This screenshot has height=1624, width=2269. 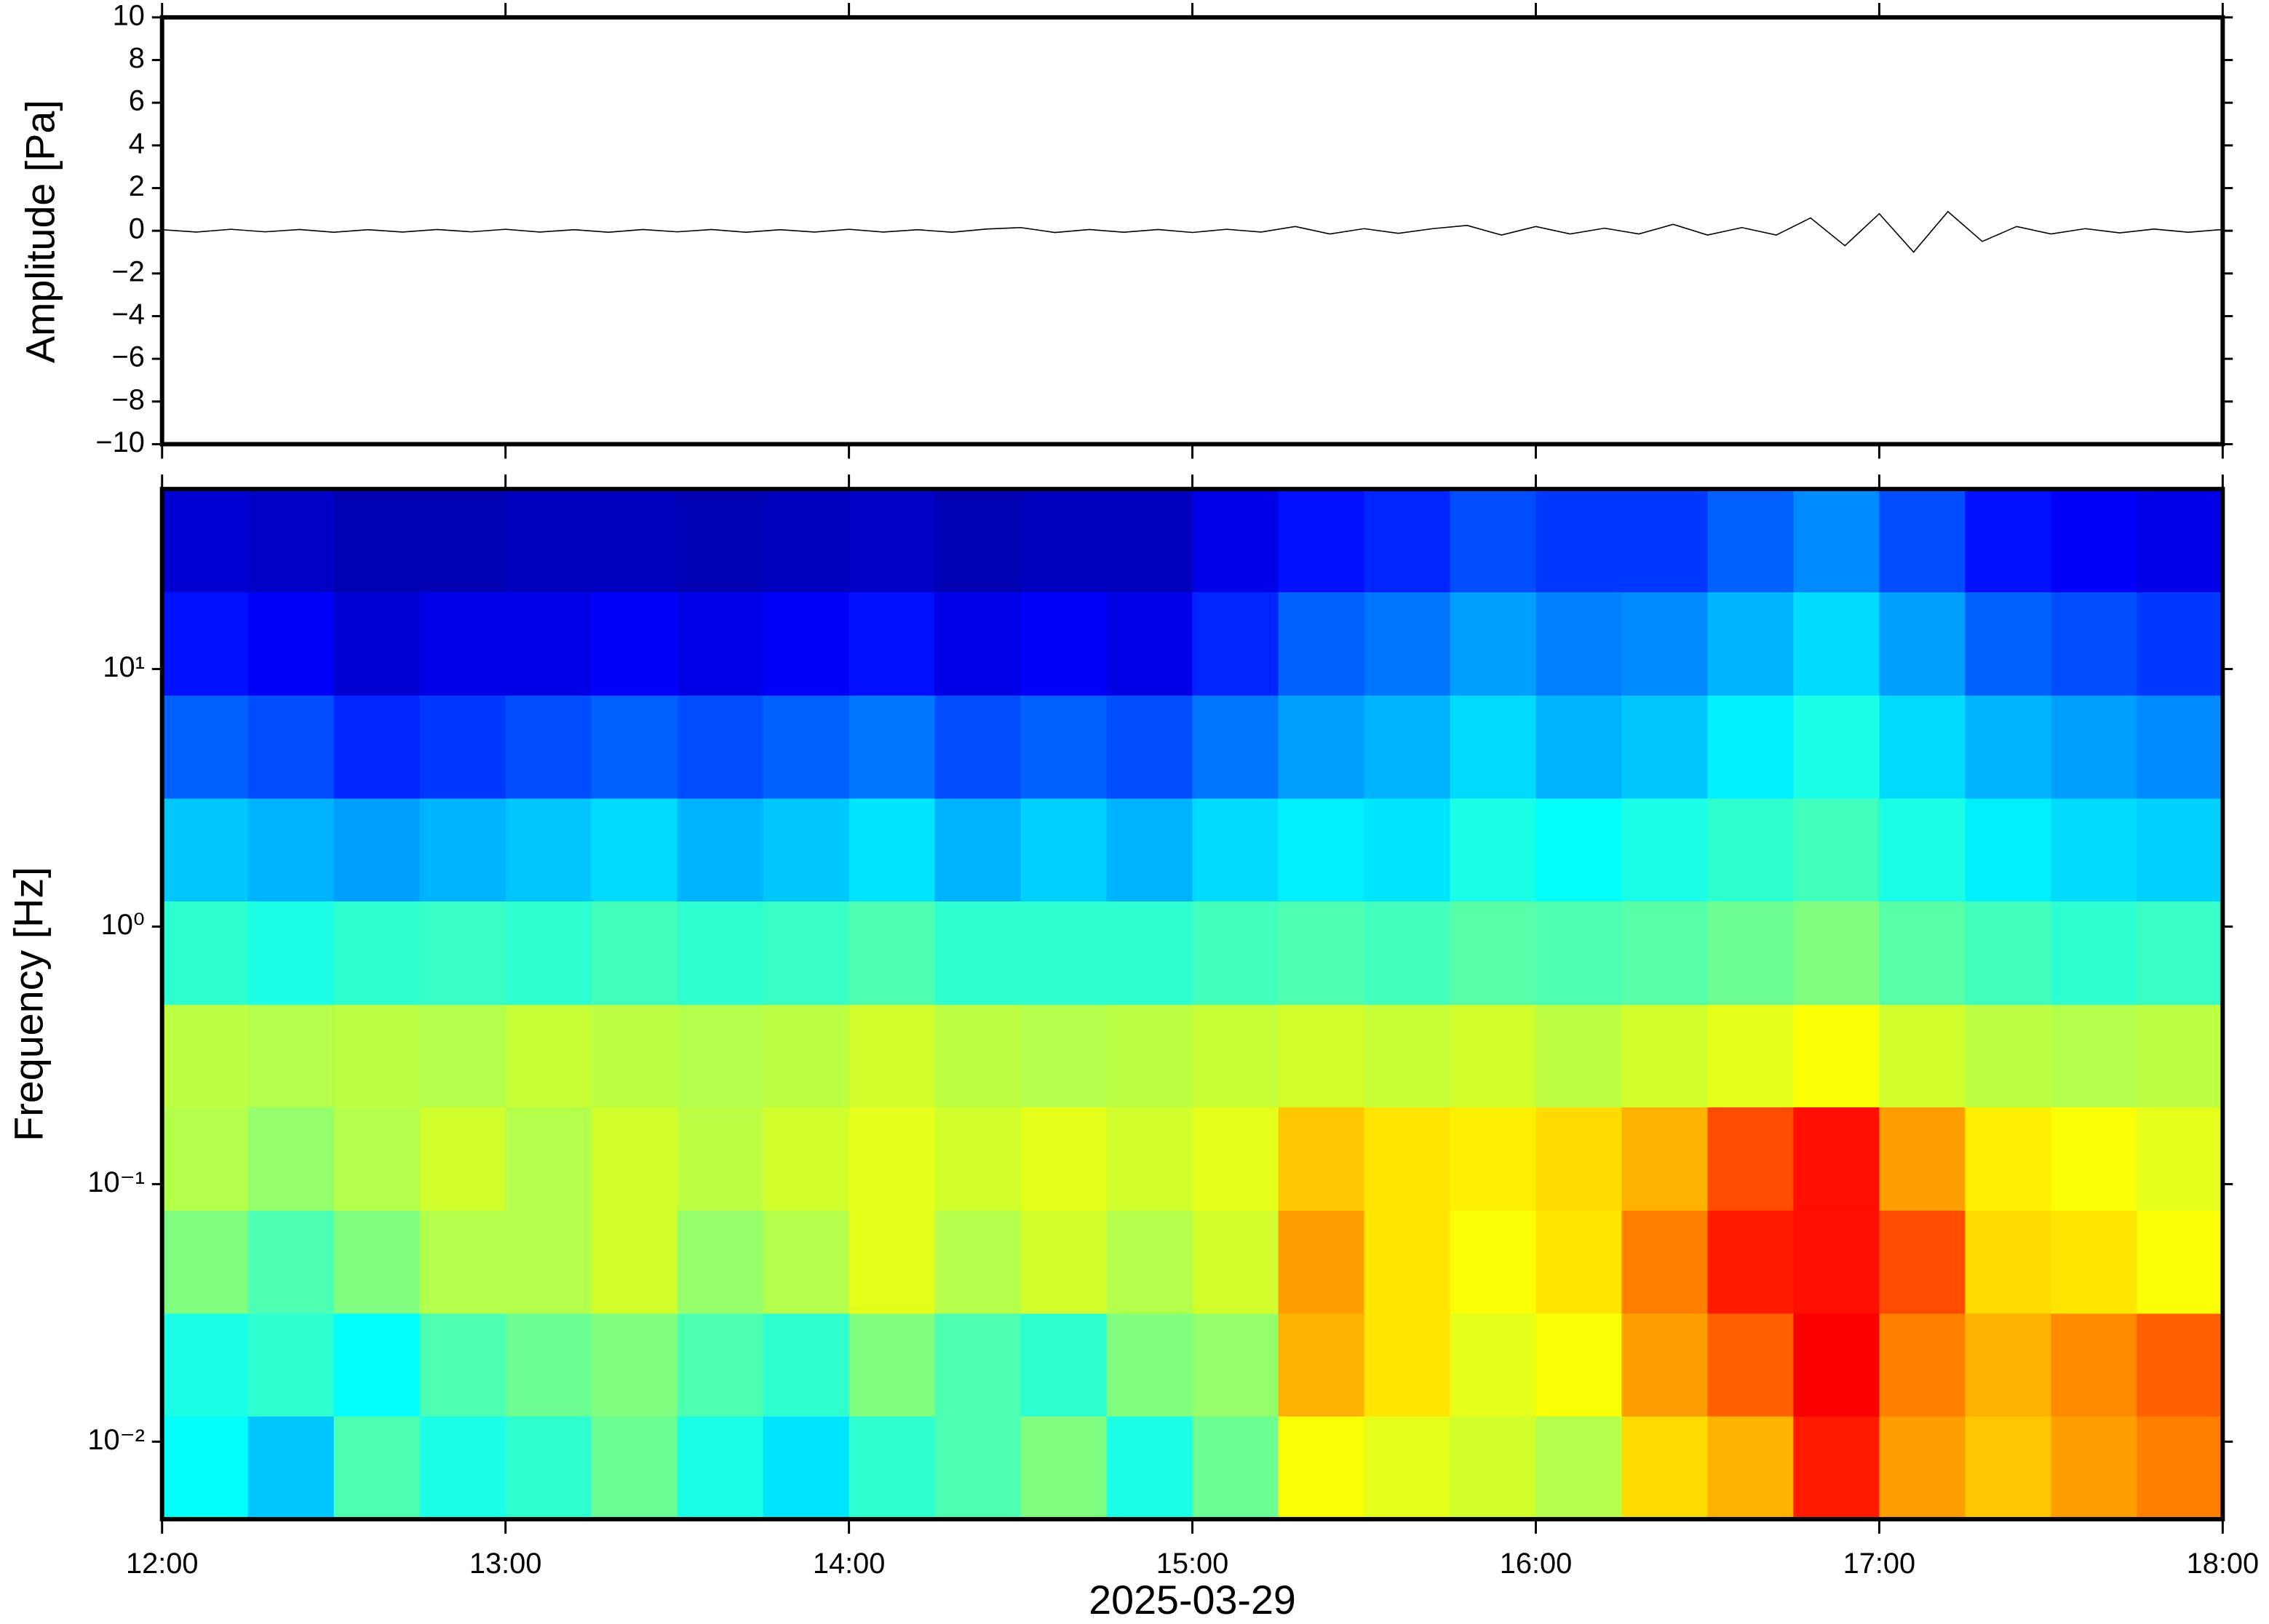 What do you see at coordinates (137, 101) in the screenshot?
I see `y-tick-label: 6` at bounding box center [137, 101].